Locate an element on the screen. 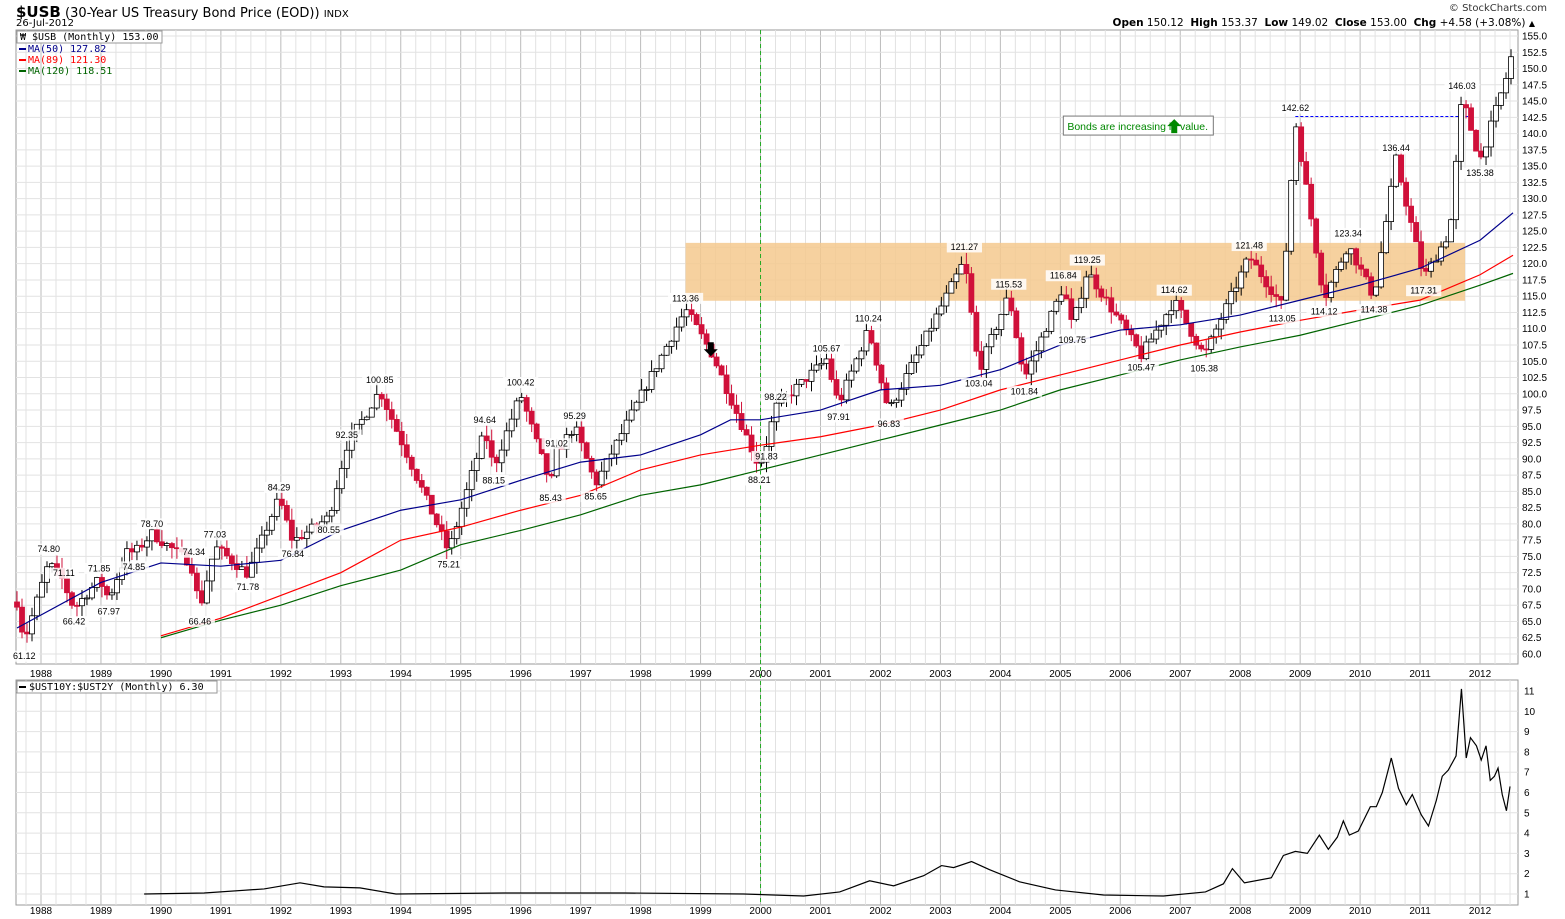 This screenshot has width=1565, height=919. annotation-text: Bonds are increasing in value. is located at coordinates (1137, 127).